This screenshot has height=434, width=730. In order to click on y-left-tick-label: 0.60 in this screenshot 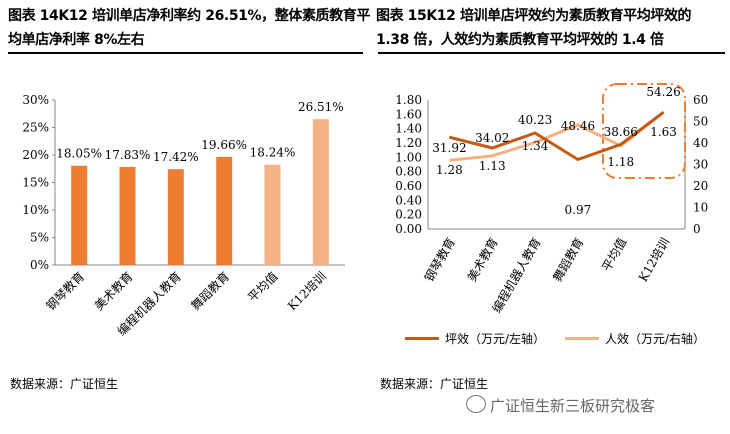, I will do `click(408, 186)`.